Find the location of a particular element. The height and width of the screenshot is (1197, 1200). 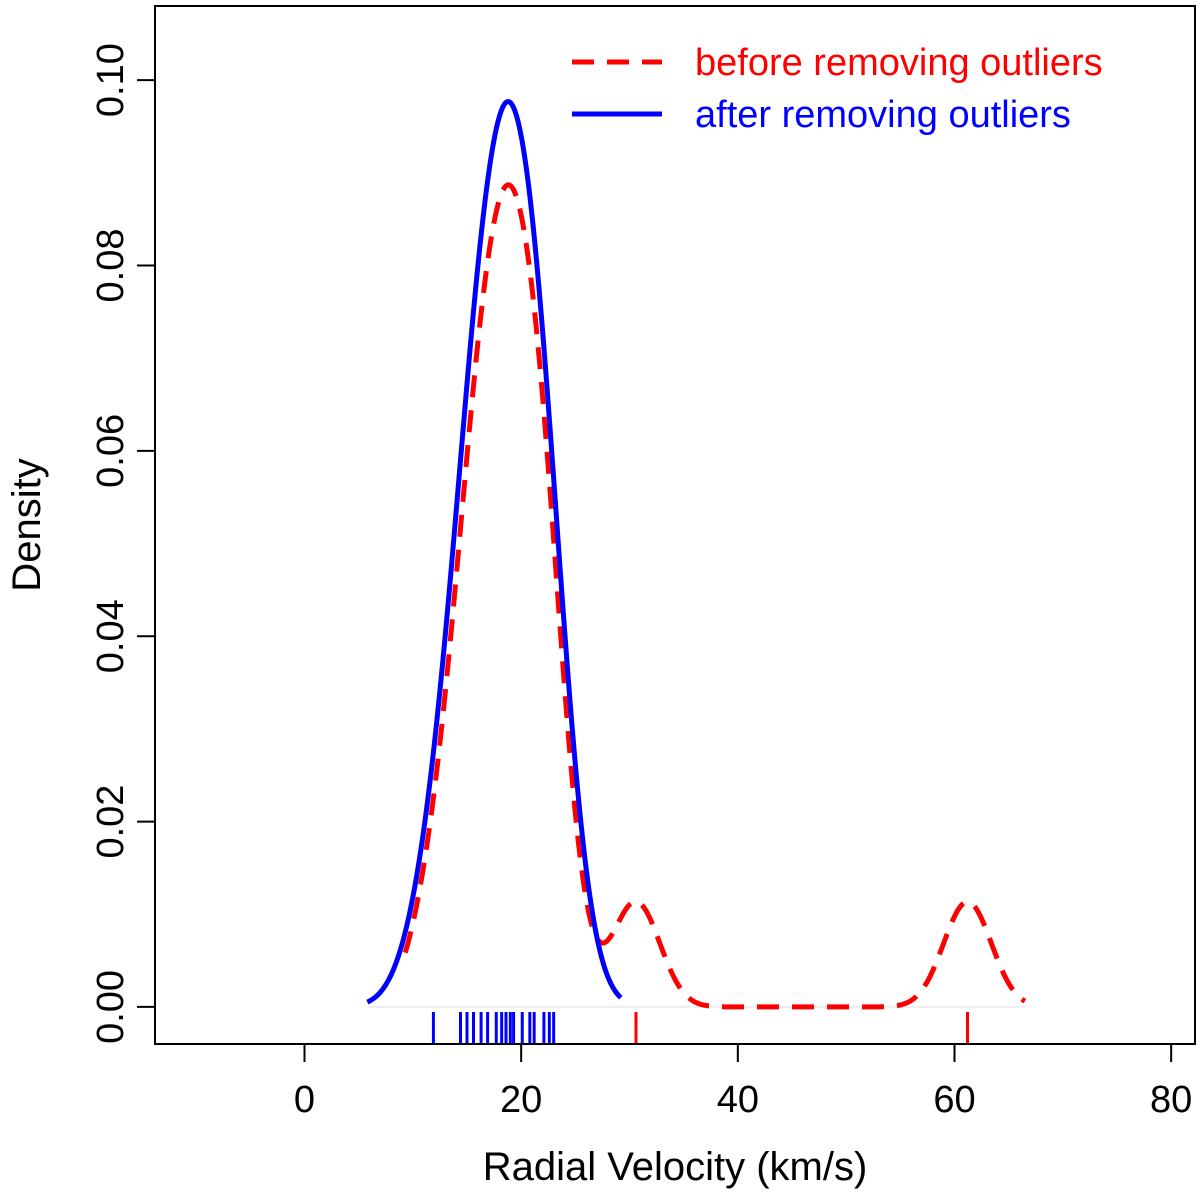

legend-label-after: after removing outliers is located at coordinates (883, 115).